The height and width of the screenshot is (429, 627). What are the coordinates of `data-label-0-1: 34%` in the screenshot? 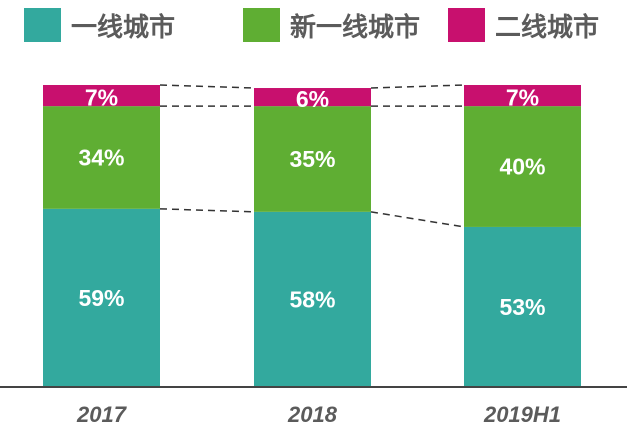 It's located at (101, 157).